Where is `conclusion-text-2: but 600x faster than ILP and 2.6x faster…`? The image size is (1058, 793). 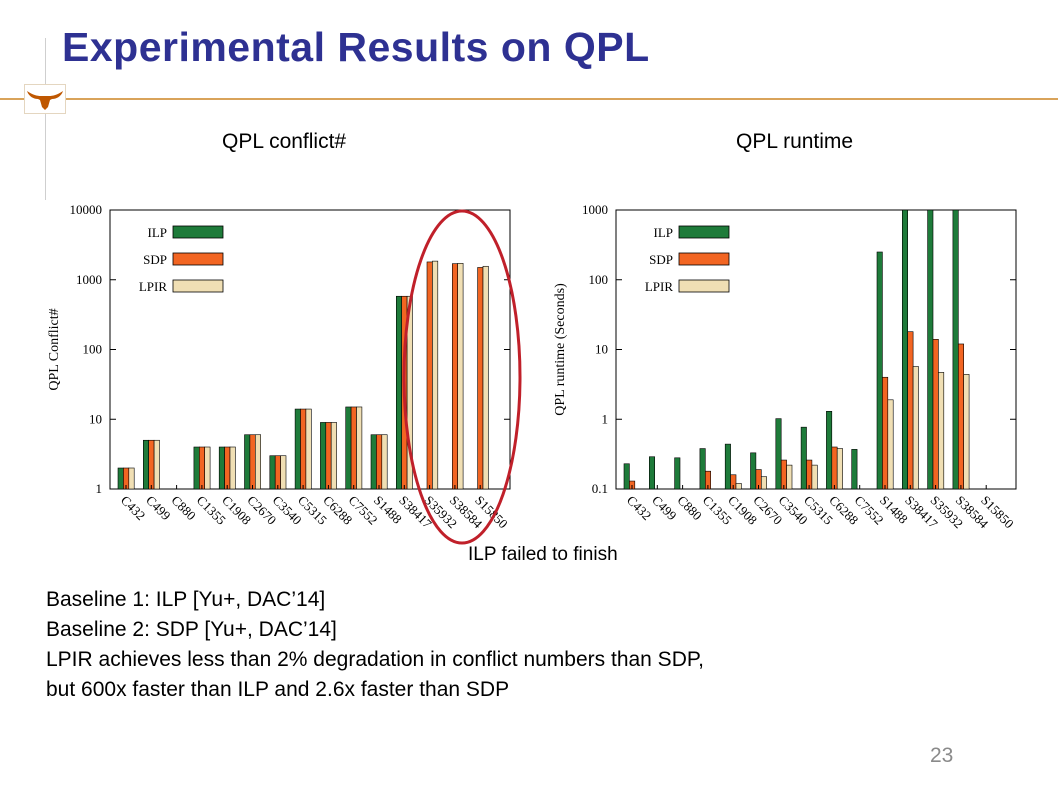 conclusion-text-2: but 600x faster than ILP and 2.6x faster… is located at coordinates (278, 689).